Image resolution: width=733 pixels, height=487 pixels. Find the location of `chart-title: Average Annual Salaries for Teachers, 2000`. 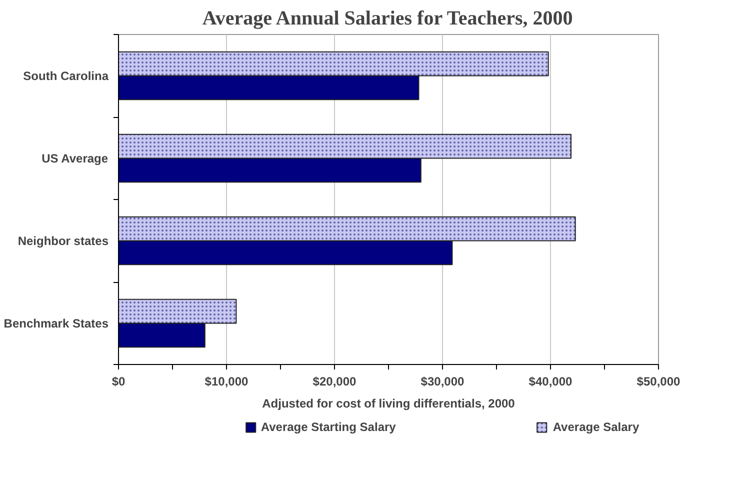

chart-title: Average Annual Salaries for Teachers, 2000 is located at coordinates (387, 19).